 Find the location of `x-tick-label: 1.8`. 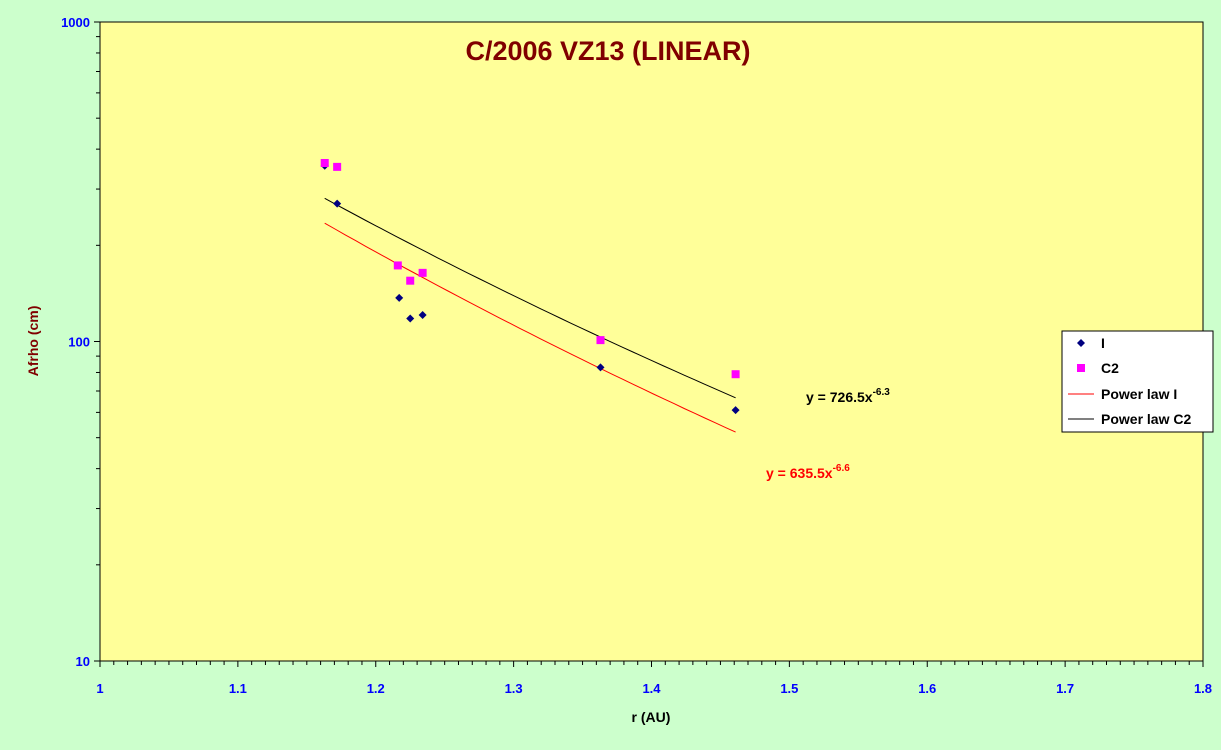

x-tick-label: 1.8 is located at coordinates (1203, 688).